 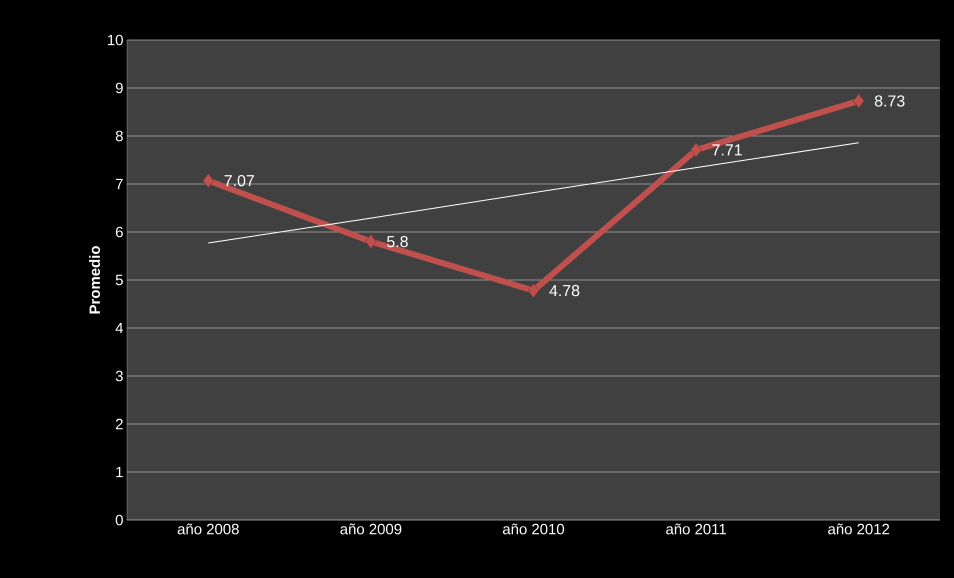 I want to click on y-tick-label: 7, so click(x=119, y=184).